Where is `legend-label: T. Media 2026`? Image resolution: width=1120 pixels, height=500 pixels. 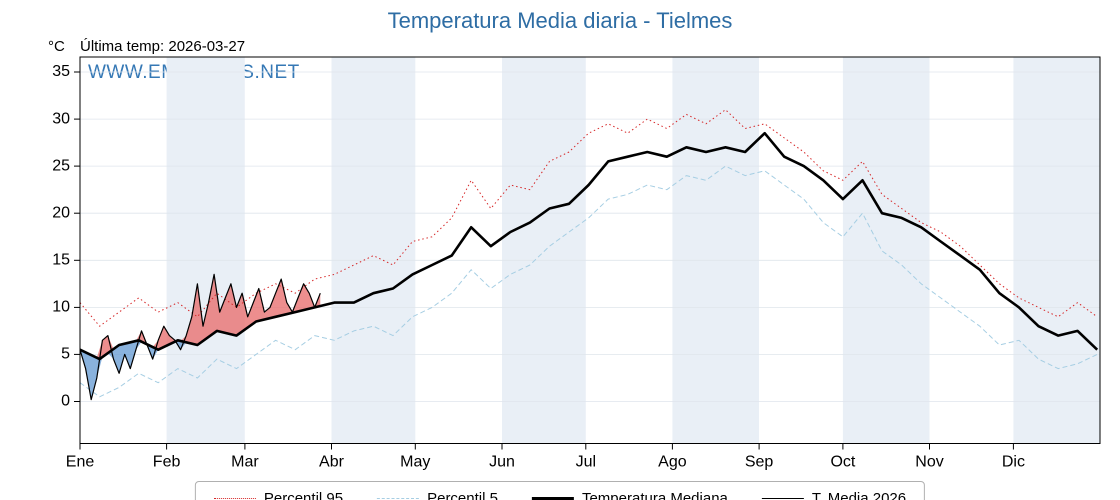
legend-label: T. Media 2026 is located at coordinates (859, 495).